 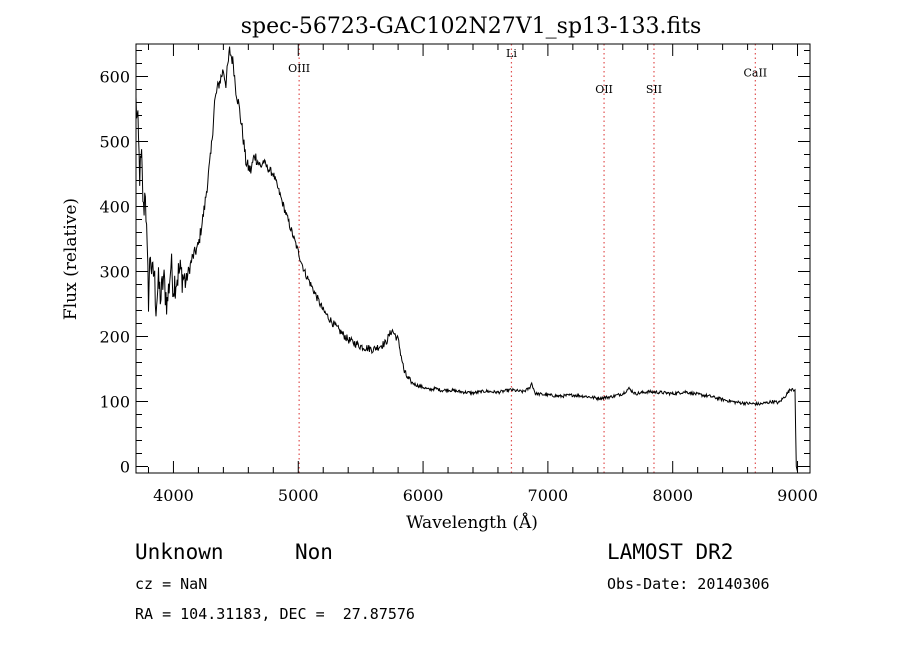 I want to click on x-tick-label: 5000, so click(x=298, y=495).